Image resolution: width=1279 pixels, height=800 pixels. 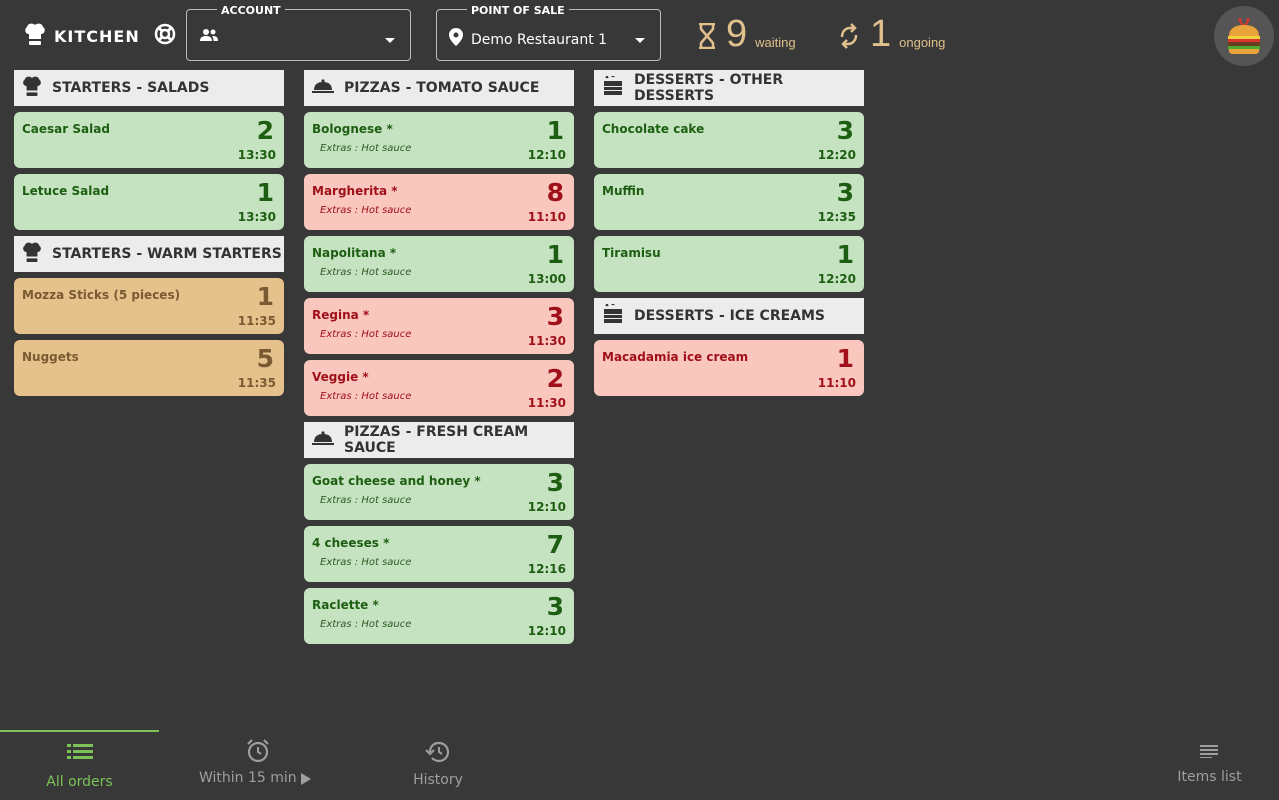 What do you see at coordinates (891, 34) in the screenshot?
I see `ongoing-counter: 1 ongoing` at bounding box center [891, 34].